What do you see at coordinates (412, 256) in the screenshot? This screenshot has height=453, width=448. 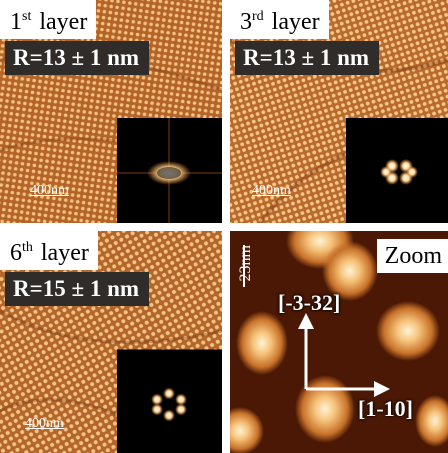 I see `zoom-label: Zoom` at bounding box center [412, 256].